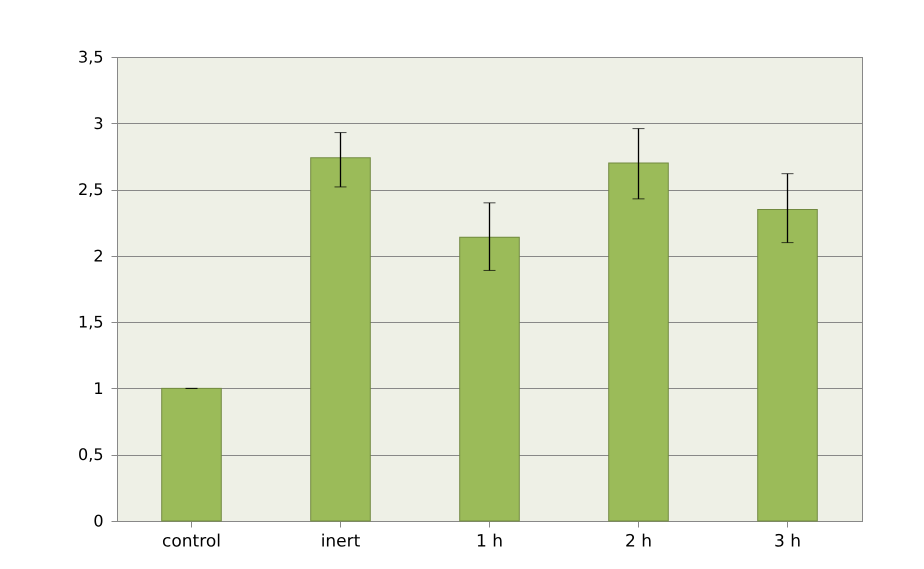 Image resolution: width=924 pixels, height=569 pixels. Describe the element at coordinates (638, 542) in the screenshot. I see `x-tick-label: 2 h` at that location.